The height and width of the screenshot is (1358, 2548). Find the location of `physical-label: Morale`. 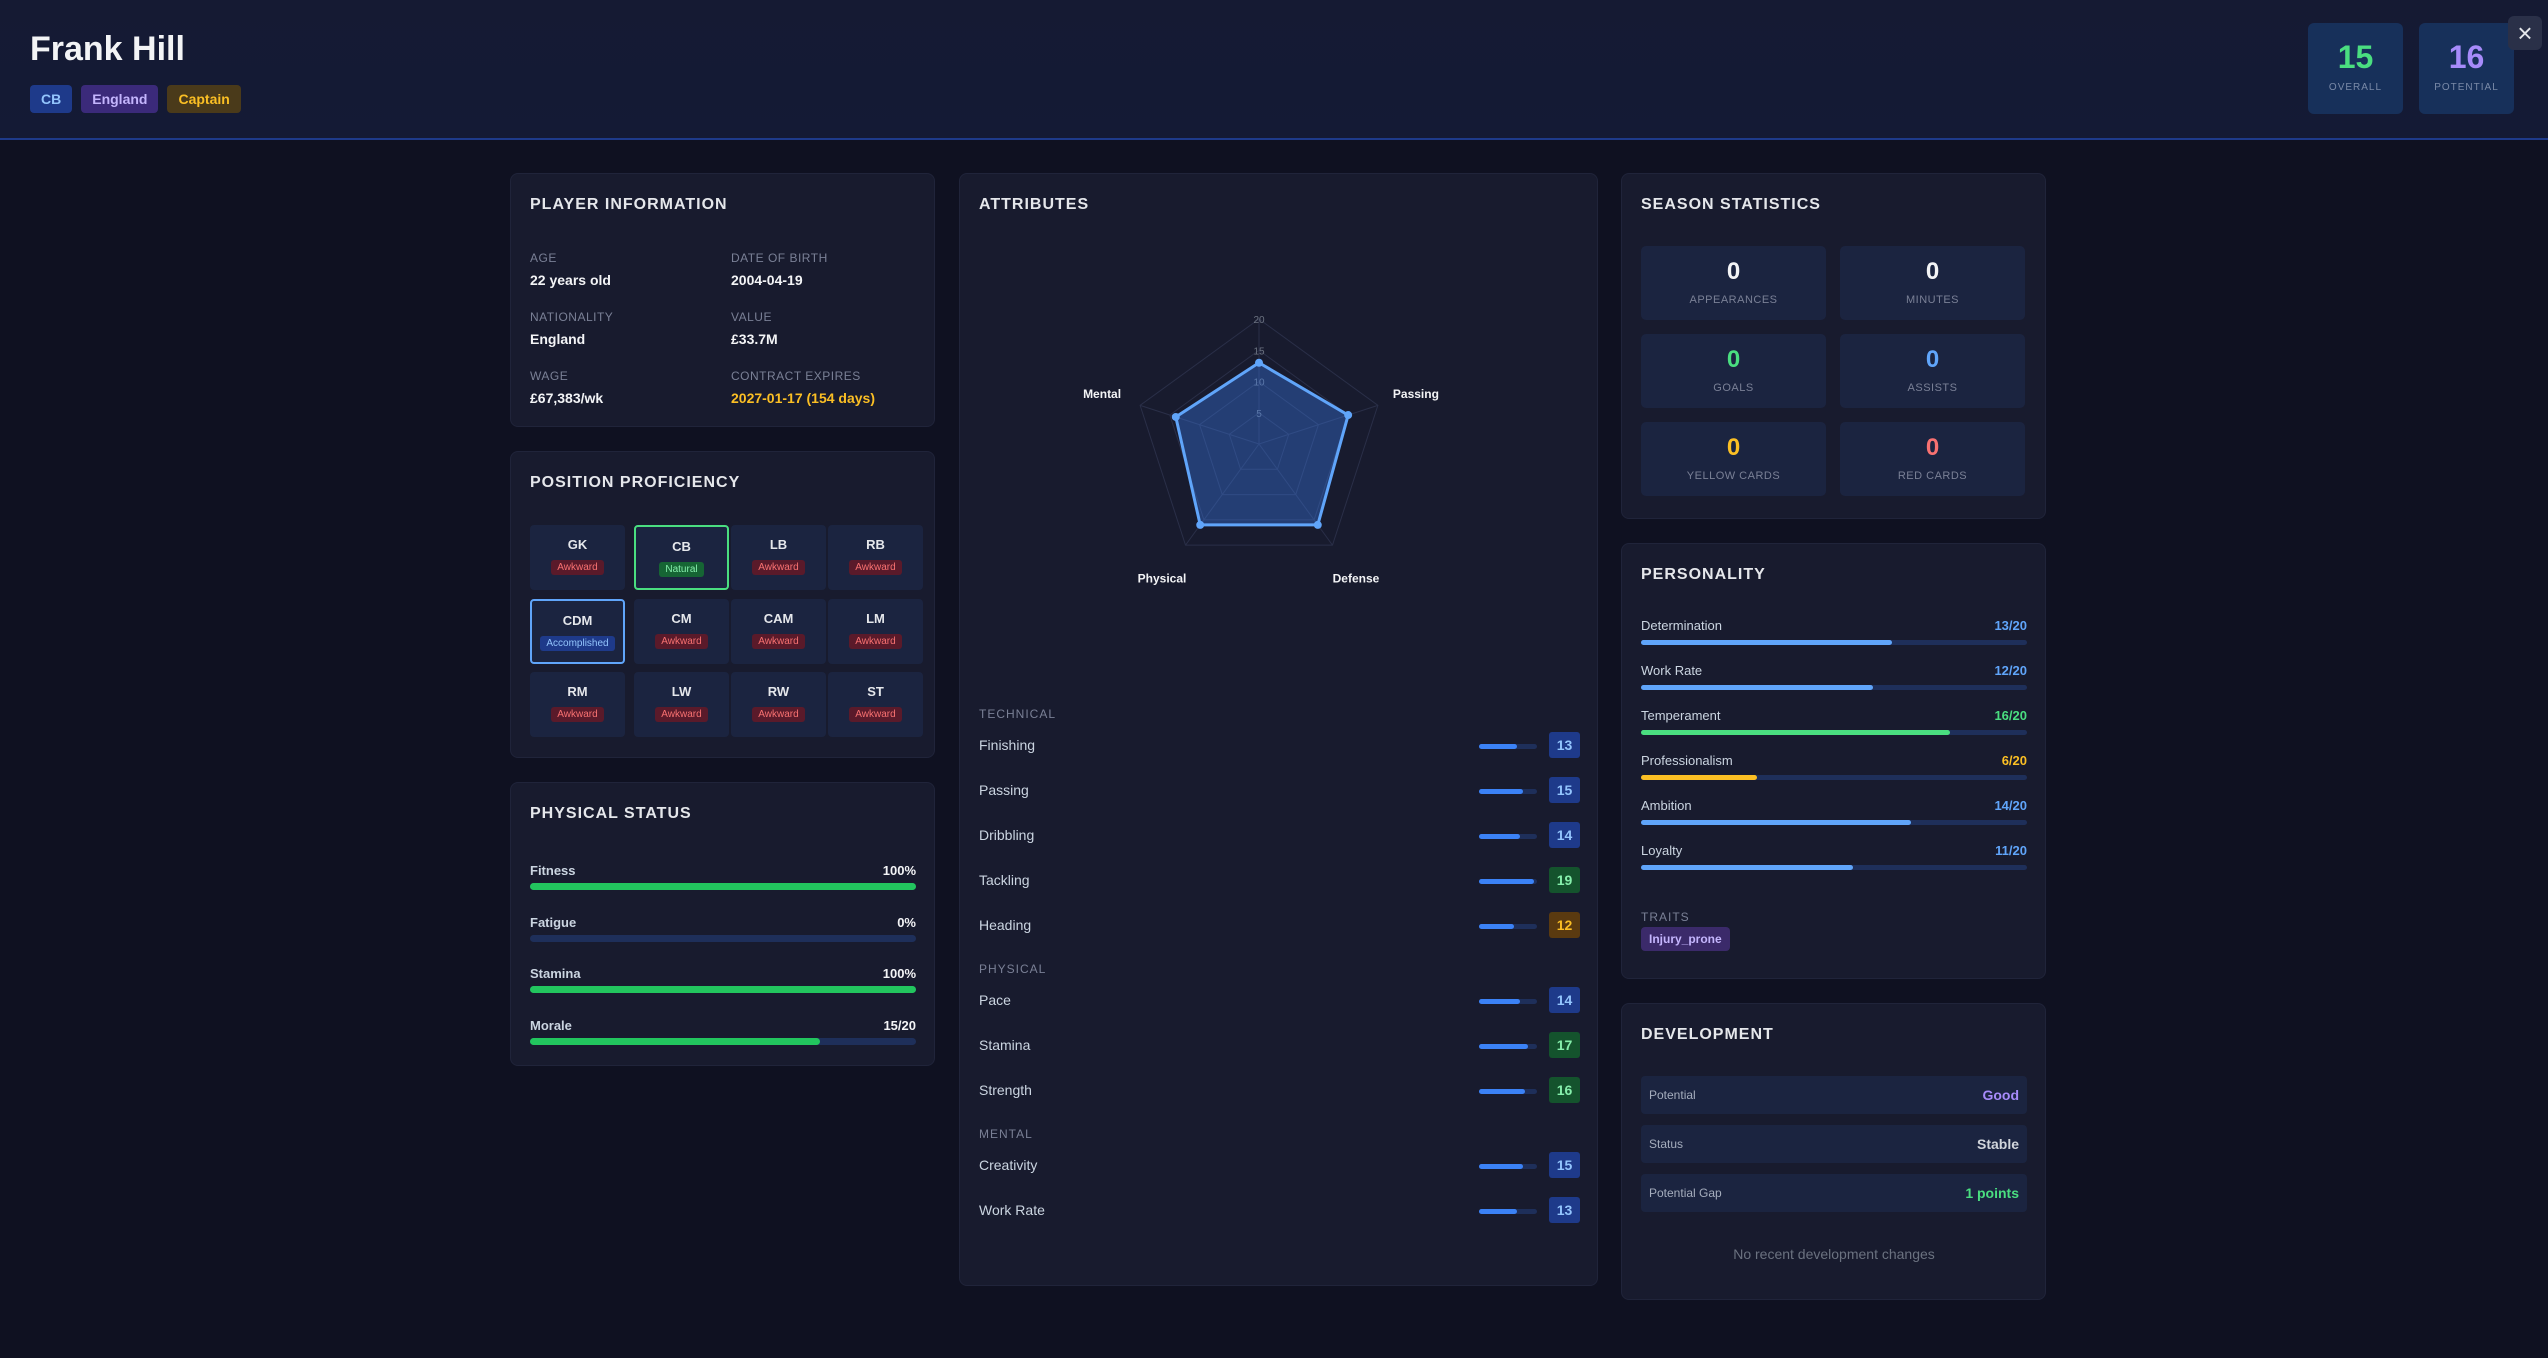

physical-label: Morale is located at coordinates (551, 1025).